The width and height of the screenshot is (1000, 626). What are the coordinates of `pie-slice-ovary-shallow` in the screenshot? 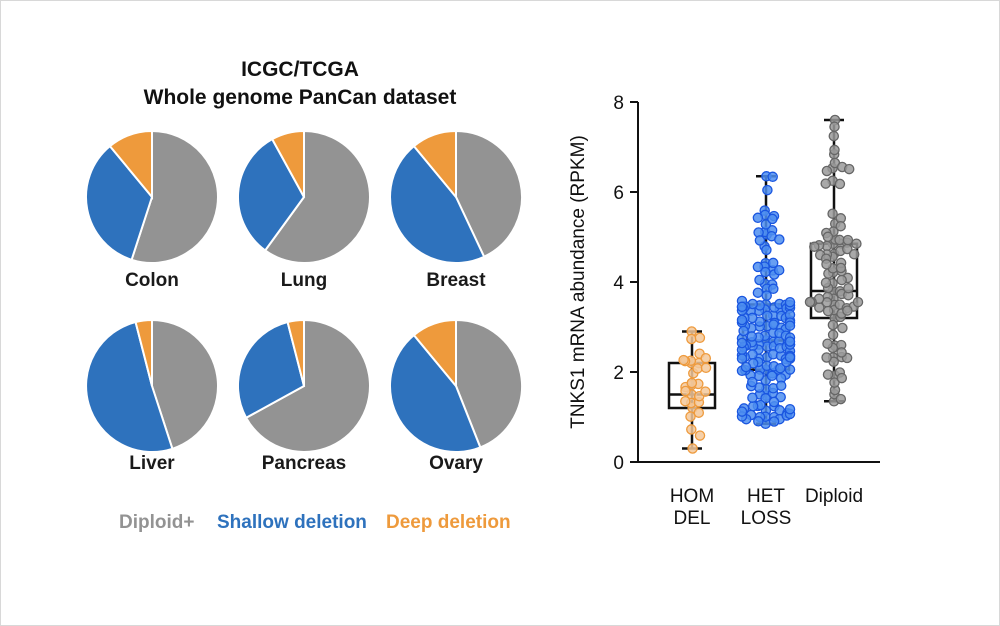 It's located at (435, 393).